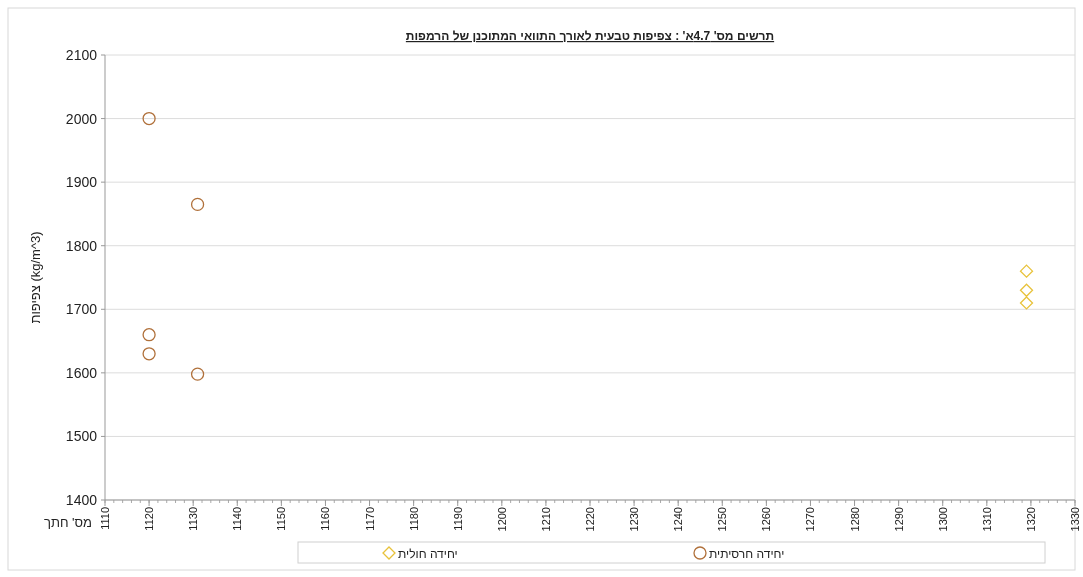  I want to click on y-tick-label: 1700, so click(81, 309).